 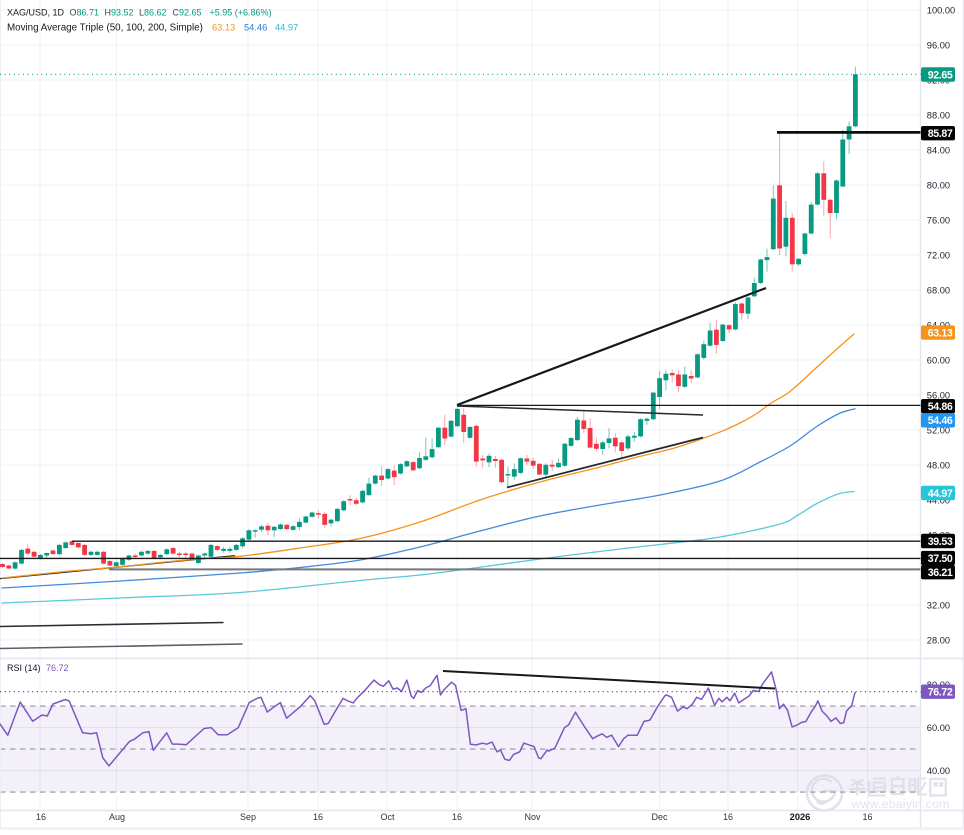 What do you see at coordinates (36, 12) in the screenshot?
I see `svg-text: XAG/USD, 1D` at bounding box center [36, 12].